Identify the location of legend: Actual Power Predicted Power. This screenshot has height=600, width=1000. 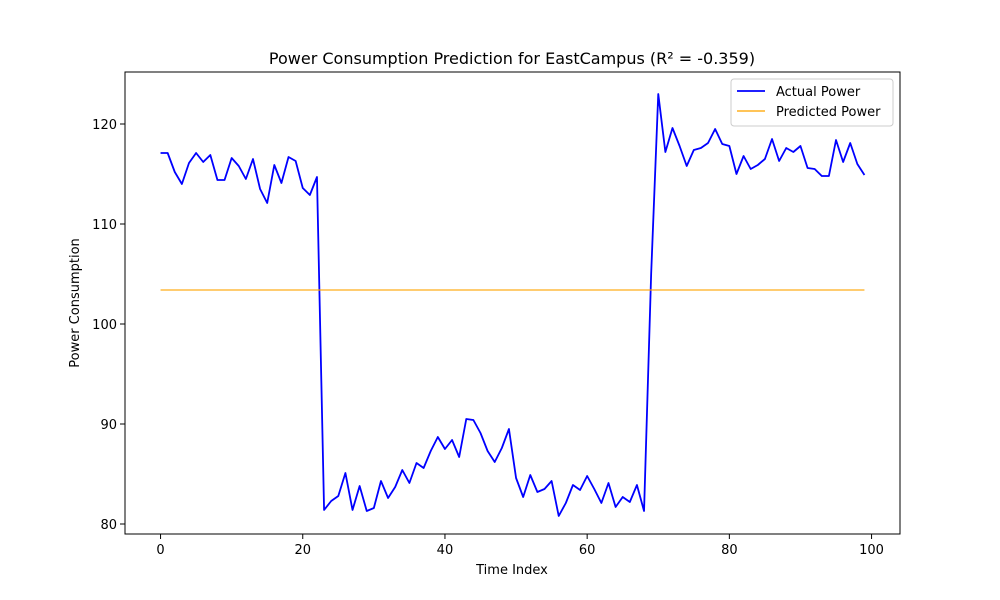
(812, 102).